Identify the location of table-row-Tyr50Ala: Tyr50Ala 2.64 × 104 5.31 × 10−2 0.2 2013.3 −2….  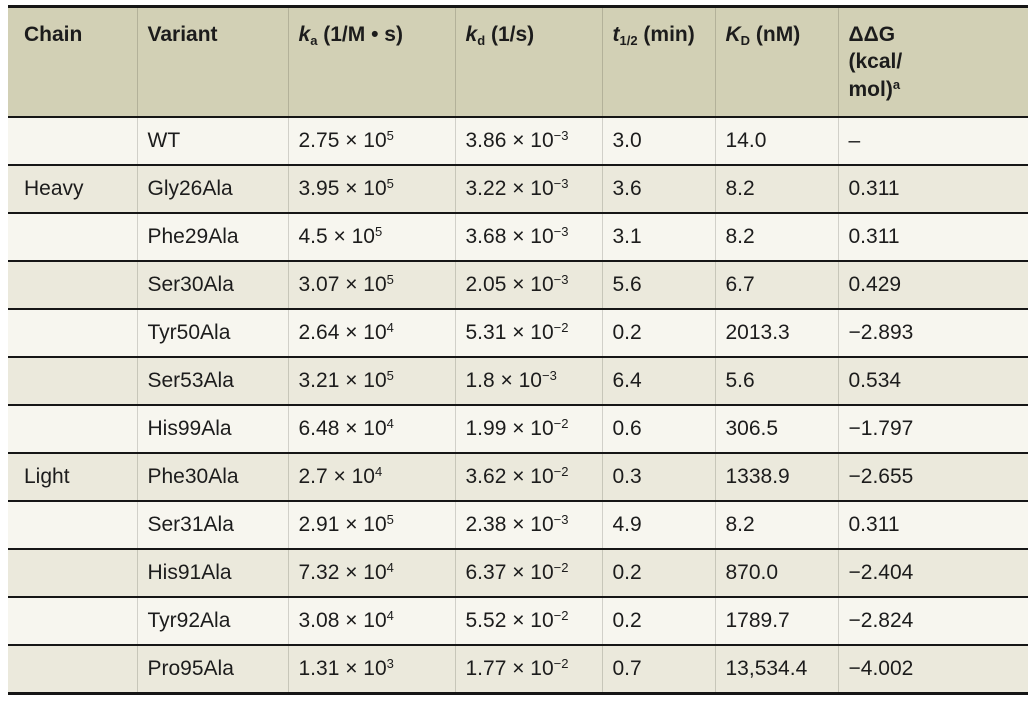
(518, 333).